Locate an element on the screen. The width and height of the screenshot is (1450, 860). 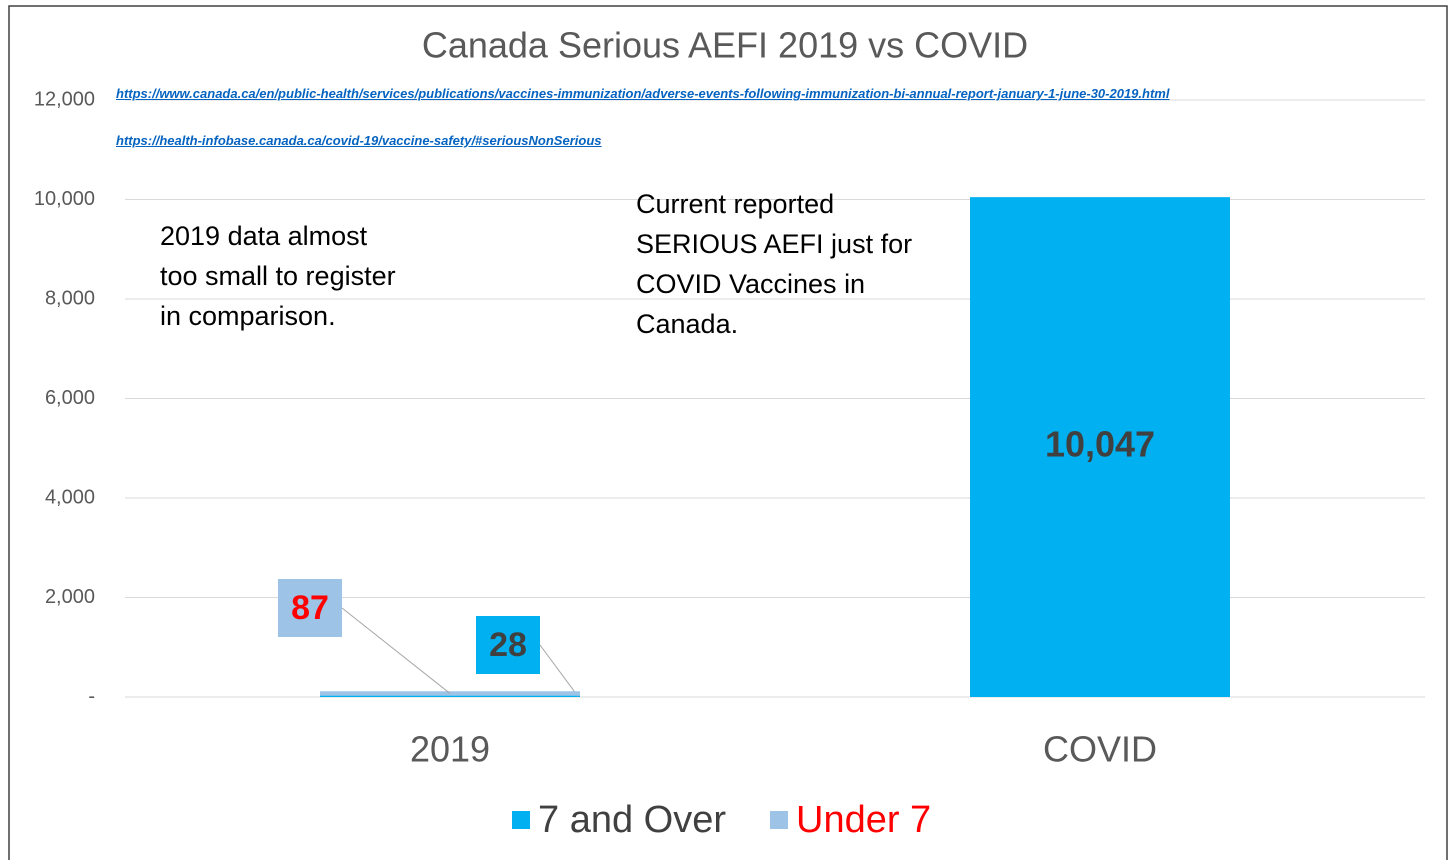
legend-label: Under 7 is located at coordinates (863, 820).